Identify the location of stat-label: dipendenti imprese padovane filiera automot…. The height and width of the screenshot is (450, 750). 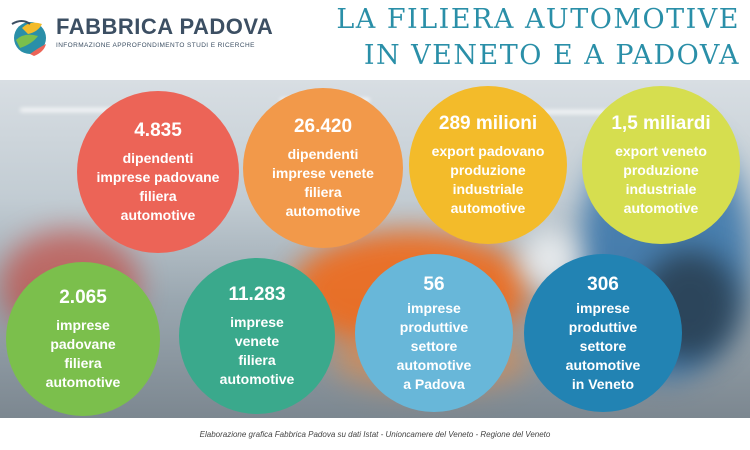
(158, 186).